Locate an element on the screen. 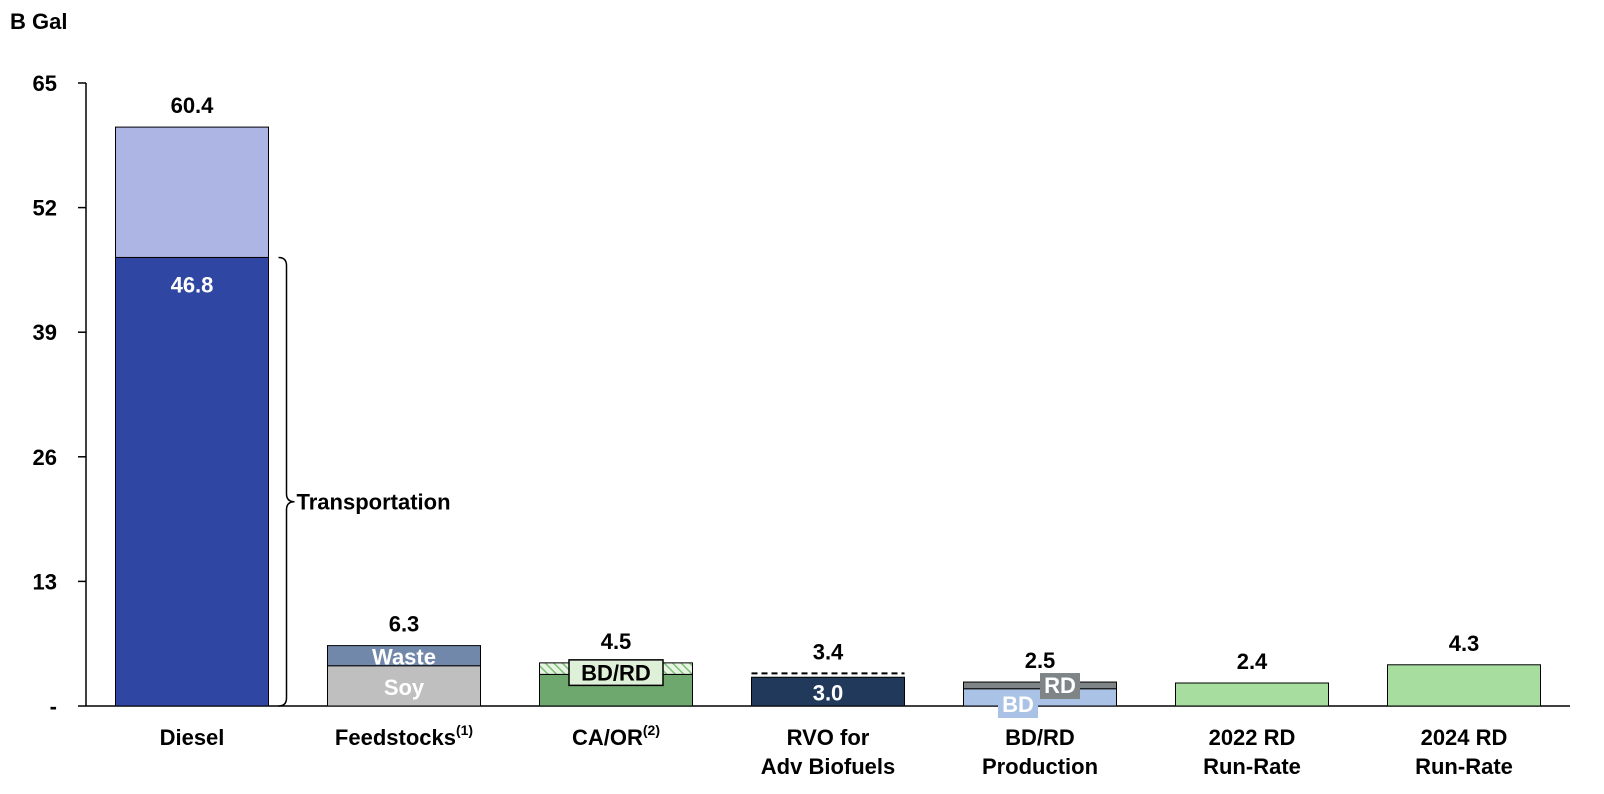  x-tick-label-text: Production is located at coordinates (1040, 766).